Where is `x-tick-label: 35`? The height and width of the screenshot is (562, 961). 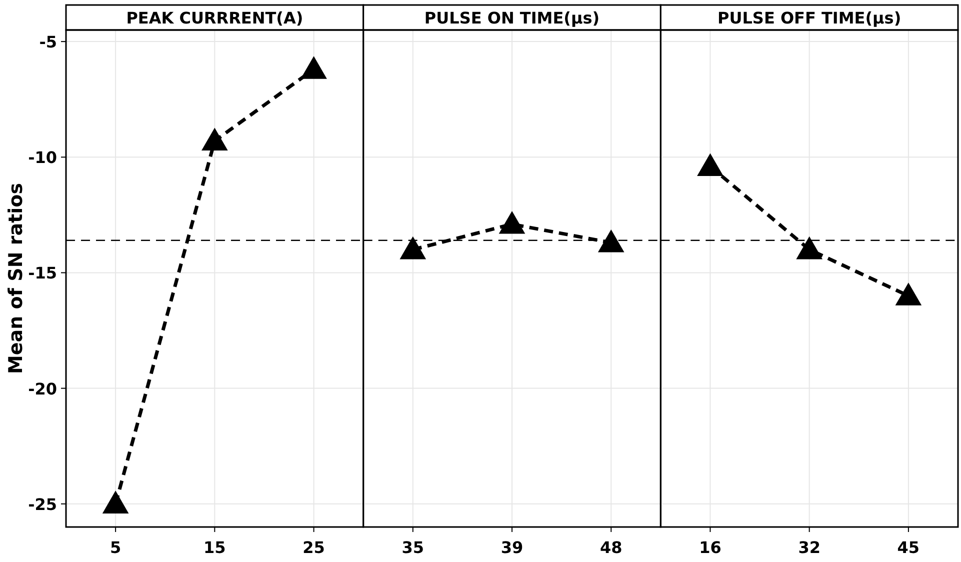 x-tick-label: 35 is located at coordinates (413, 547).